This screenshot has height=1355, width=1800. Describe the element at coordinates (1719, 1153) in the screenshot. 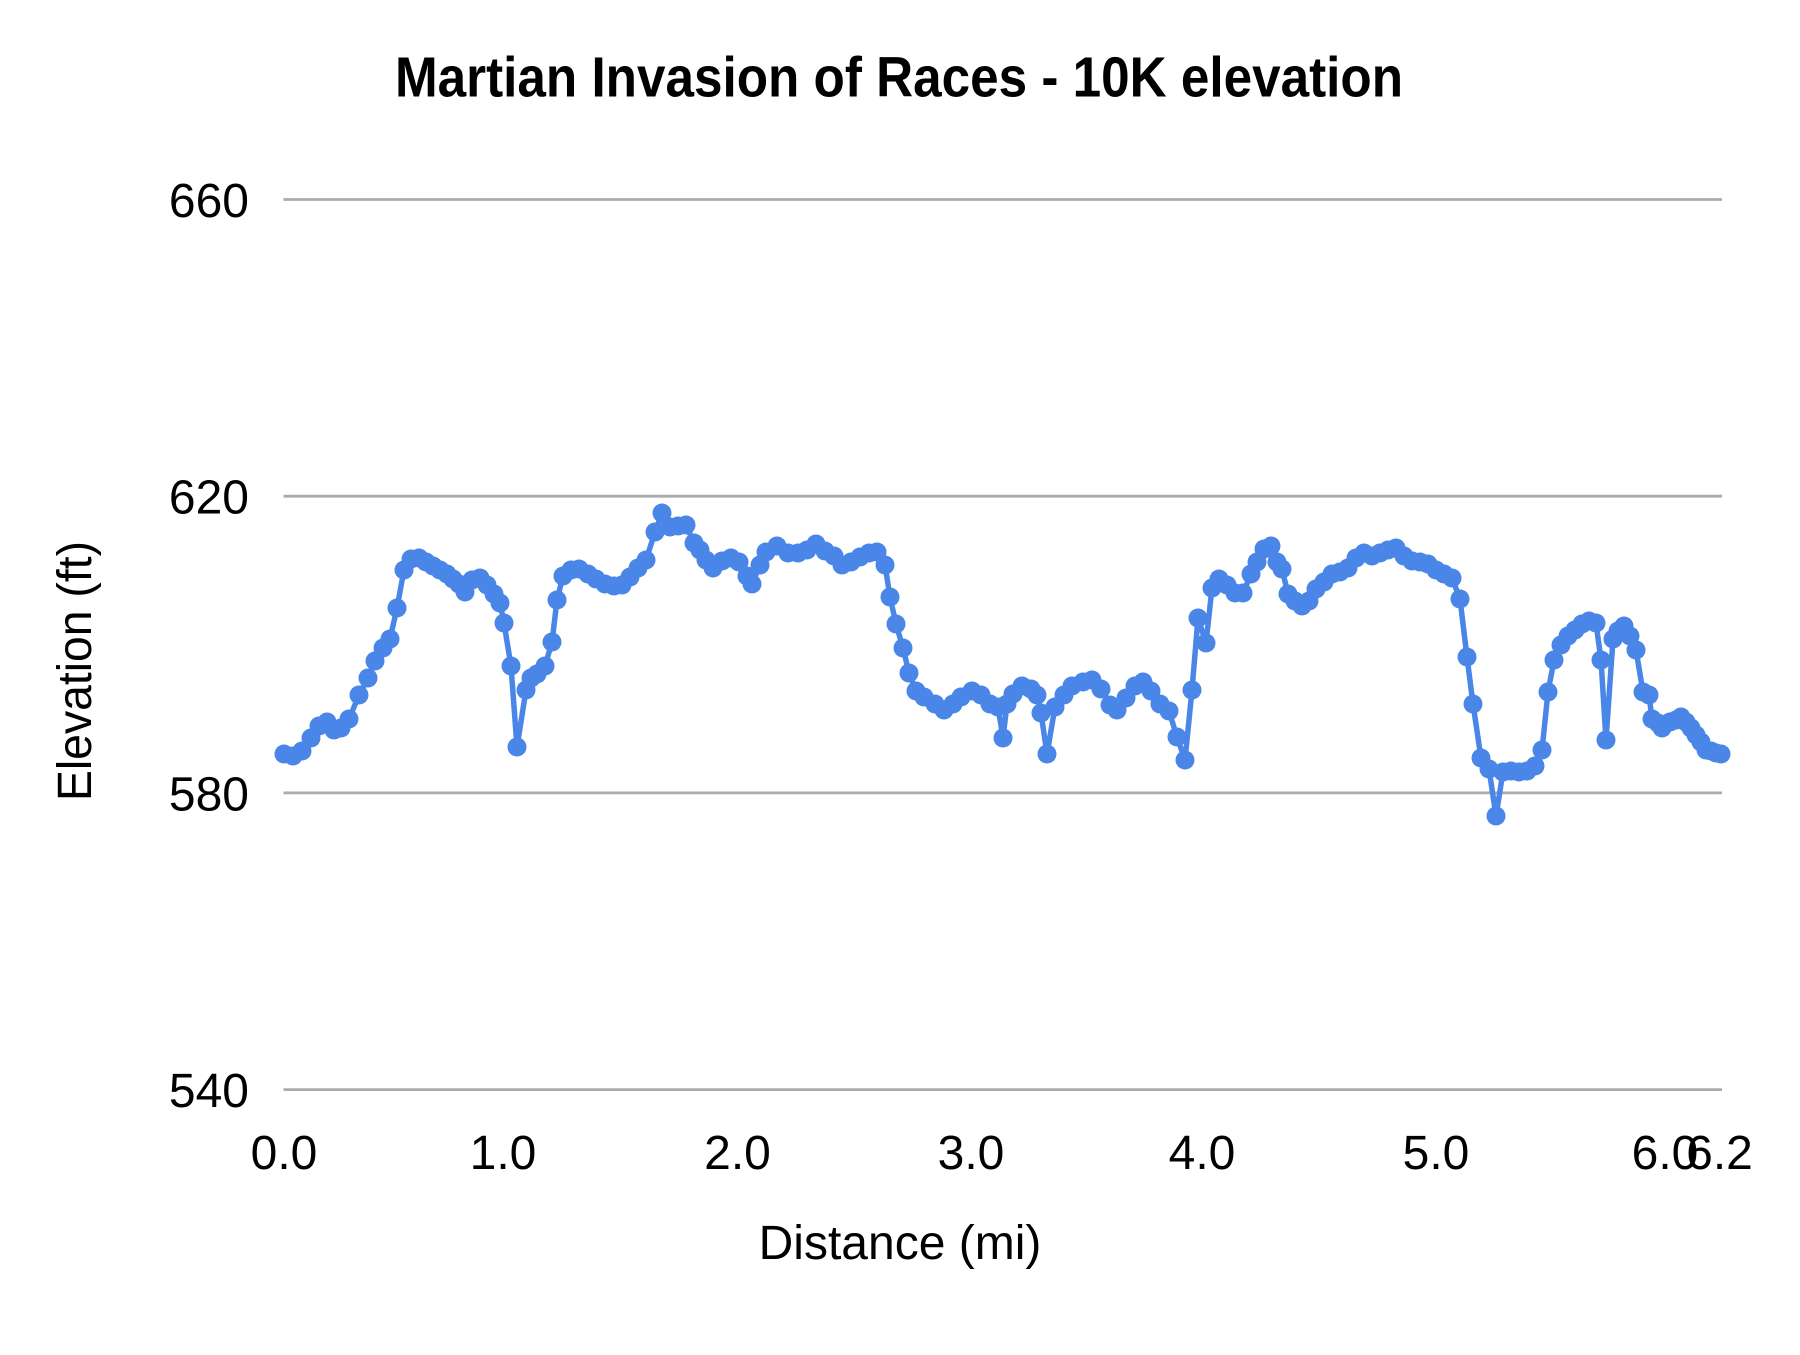

I see `svg-text: 6.2` at that location.